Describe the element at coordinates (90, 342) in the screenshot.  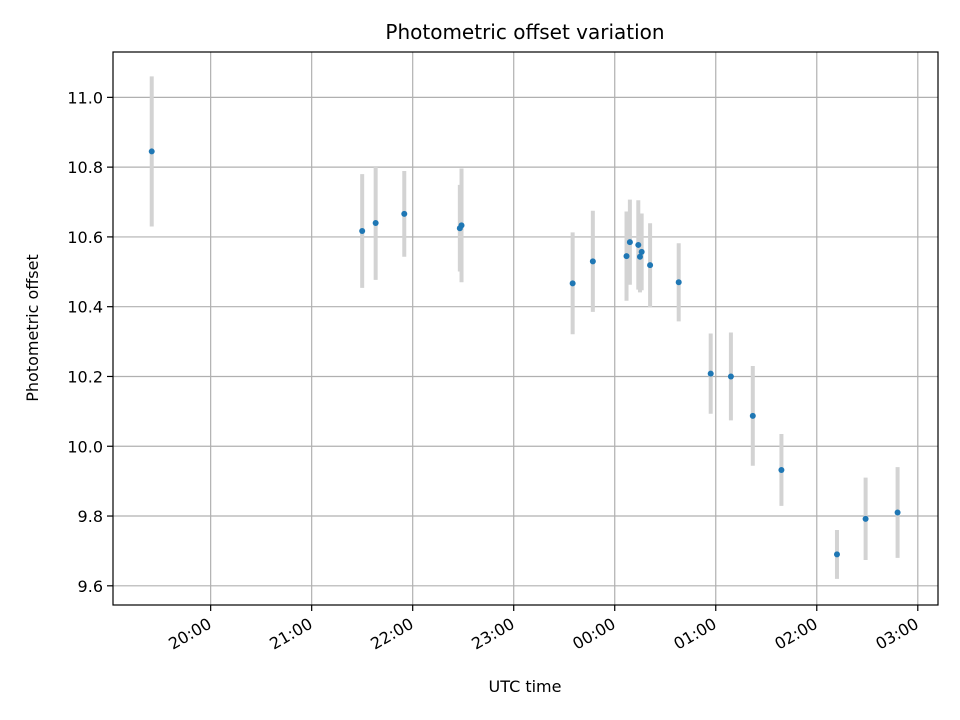
I see `y-axis-ticks: 9.6 9.8 10.0 10.2 10.4 10.6 10.8 11.0` at that location.